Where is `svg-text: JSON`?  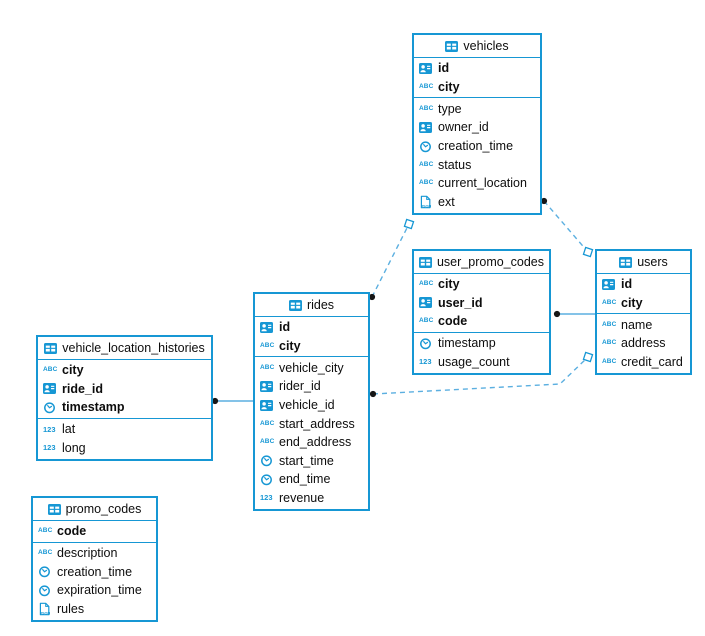 svg-text: JSON is located at coordinates (45, 614).